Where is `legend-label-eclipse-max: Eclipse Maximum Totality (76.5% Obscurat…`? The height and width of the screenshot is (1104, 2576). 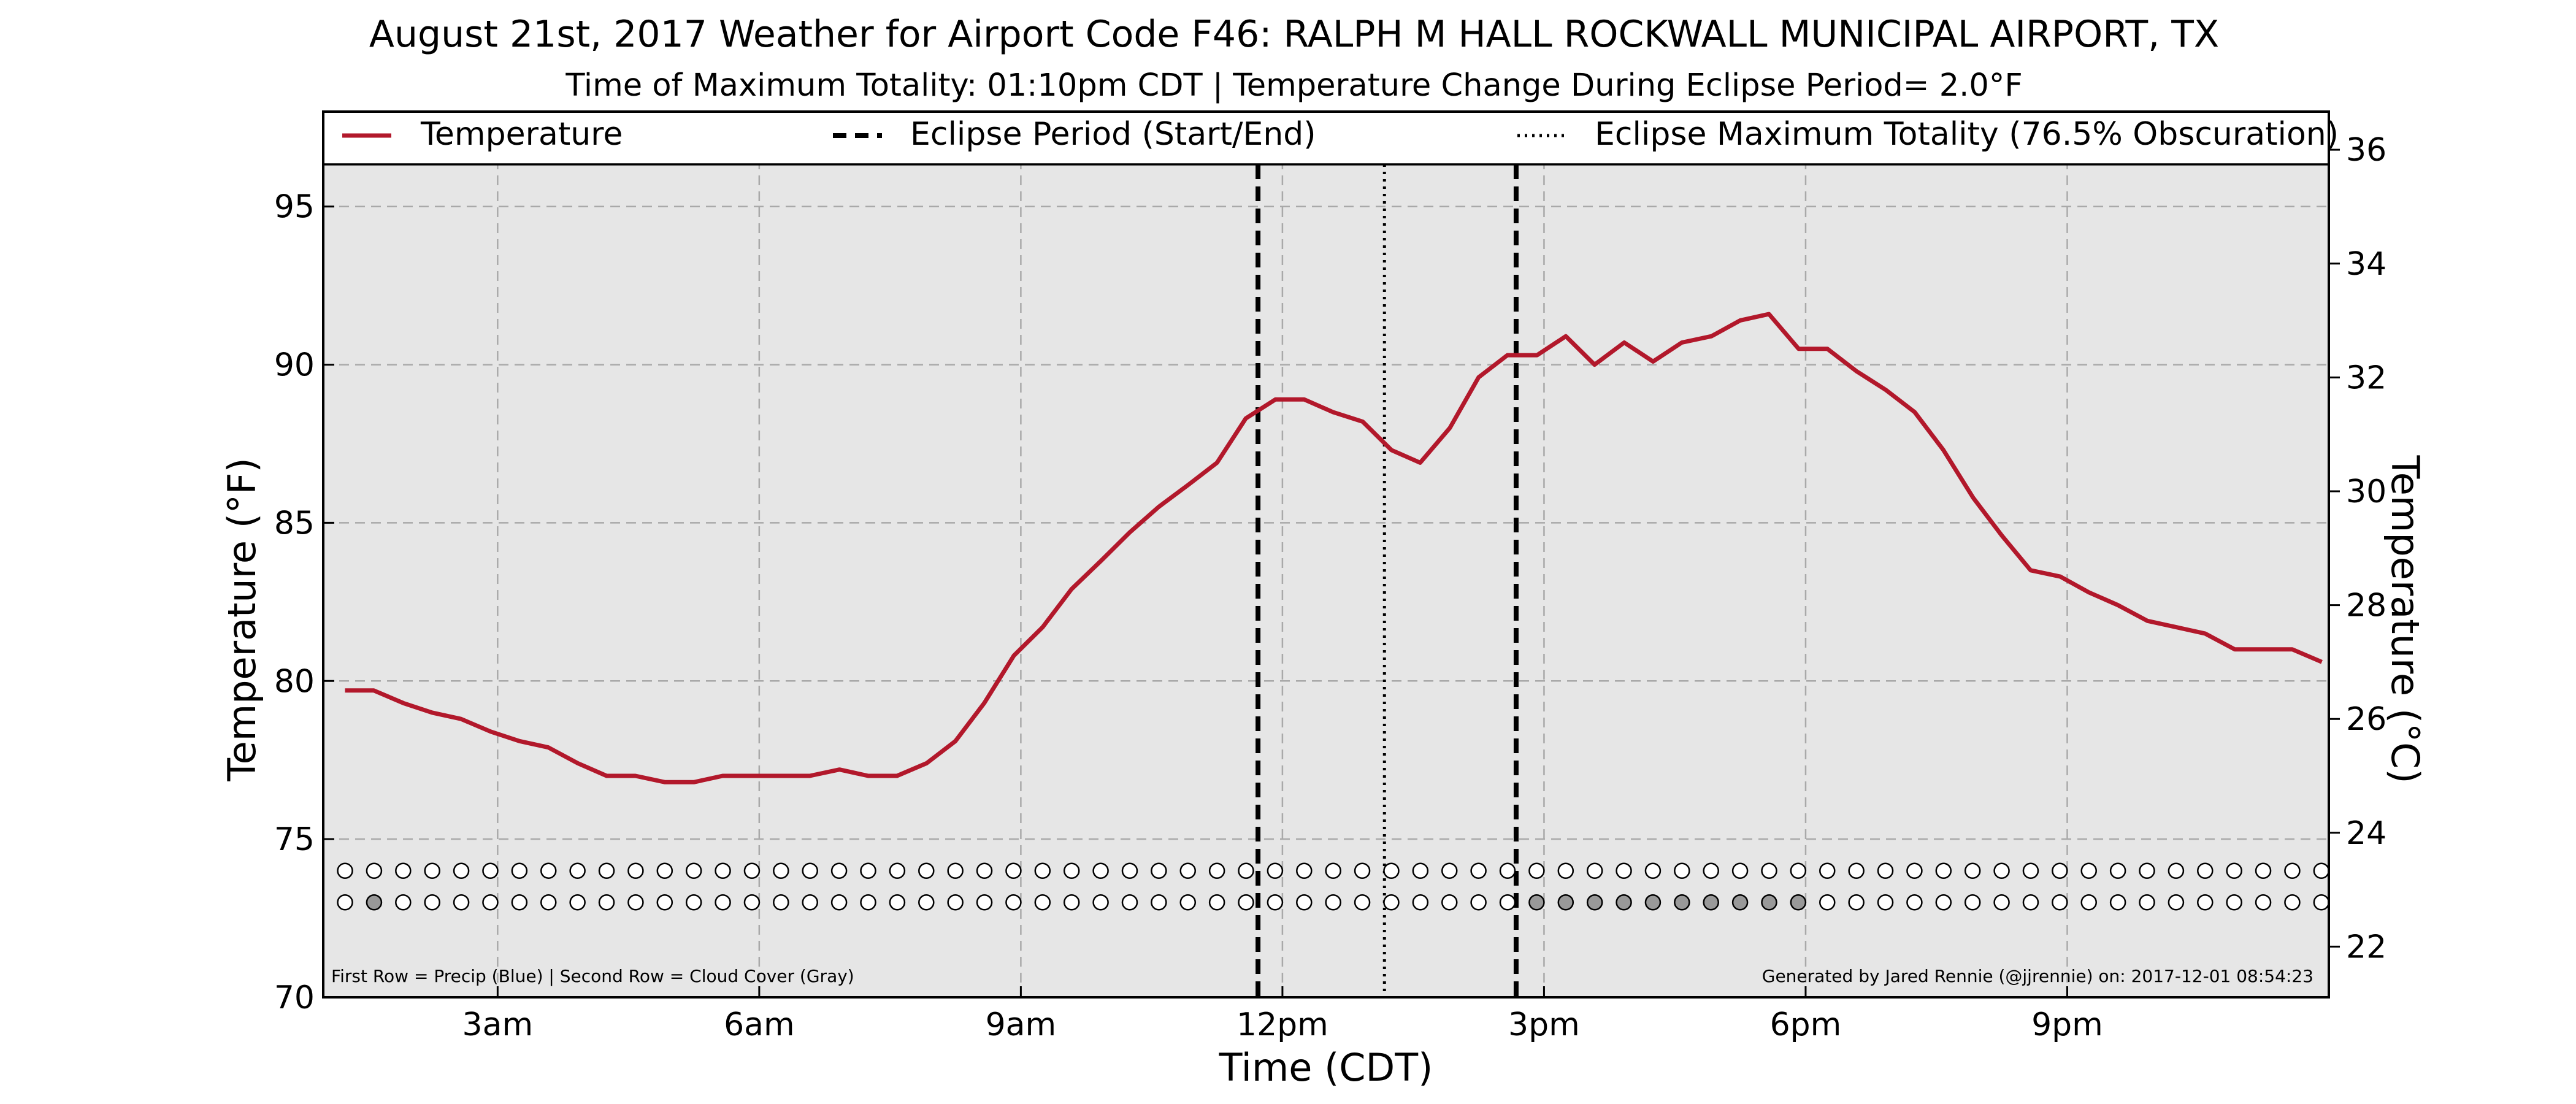
legend-label-eclipse-max: Eclipse Maximum Totality (76.5% Obscurat… is located at coordinates (1967, 134).